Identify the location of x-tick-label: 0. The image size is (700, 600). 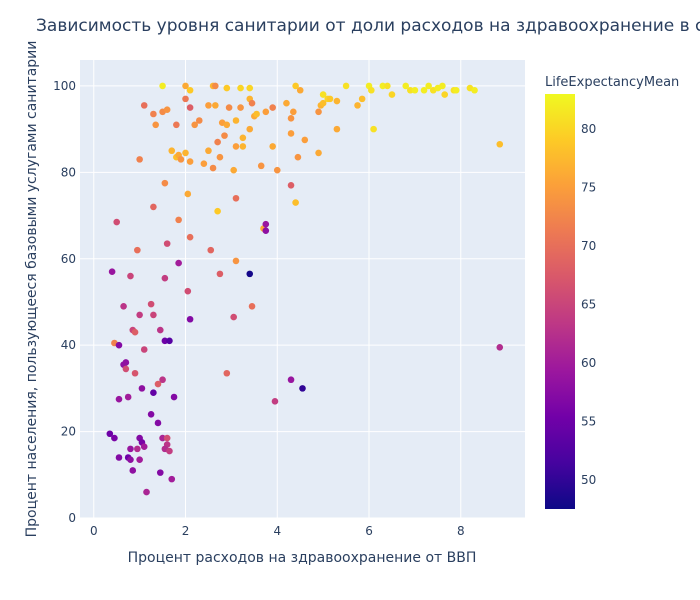
(94, 531).